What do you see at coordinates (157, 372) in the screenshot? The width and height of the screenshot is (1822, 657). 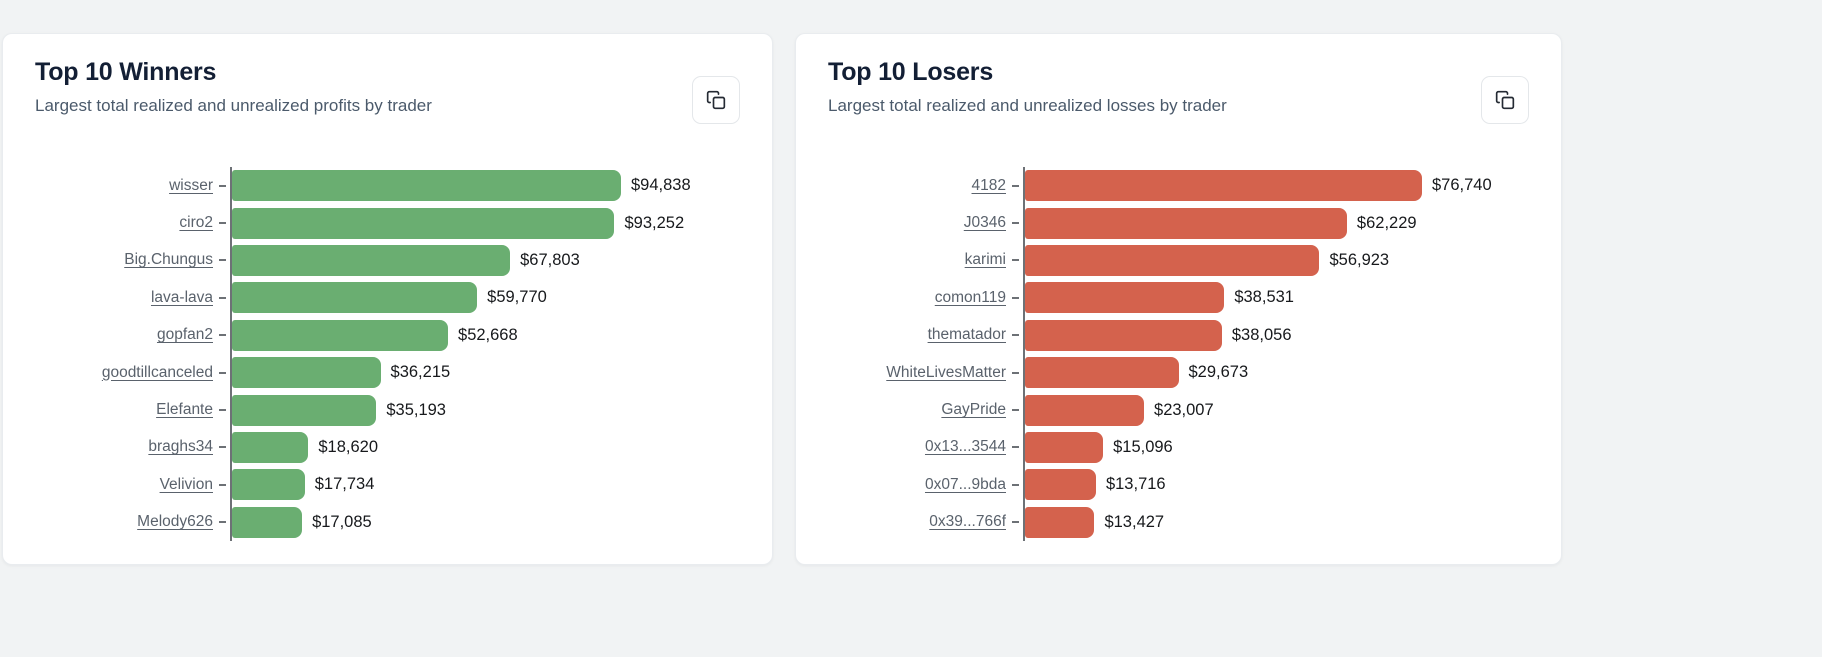 I see `trader-link: goodtillcanceled` at bounding box center [157, 372].